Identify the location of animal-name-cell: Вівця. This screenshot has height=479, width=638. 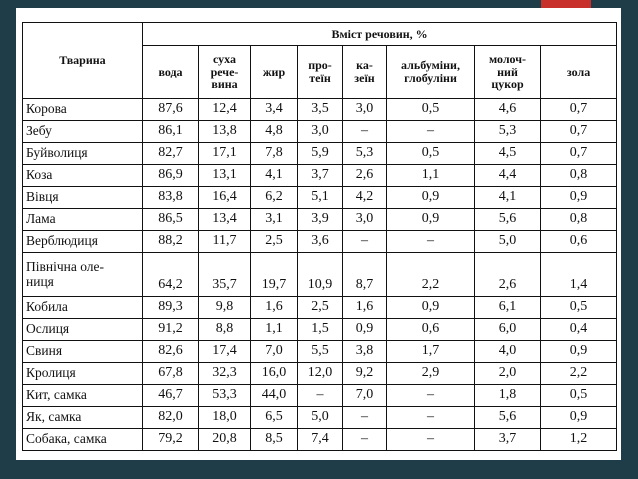
(82, 197).